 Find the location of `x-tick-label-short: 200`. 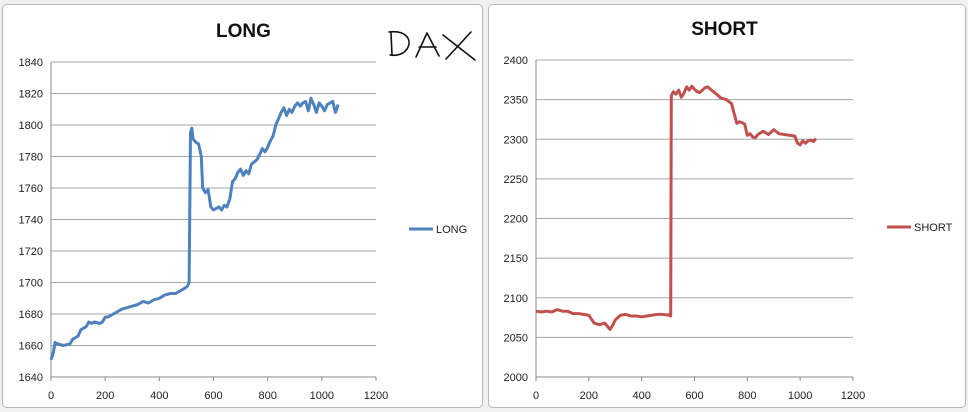

x-tick-label-short: 200 is located at coordinates (589, 396).